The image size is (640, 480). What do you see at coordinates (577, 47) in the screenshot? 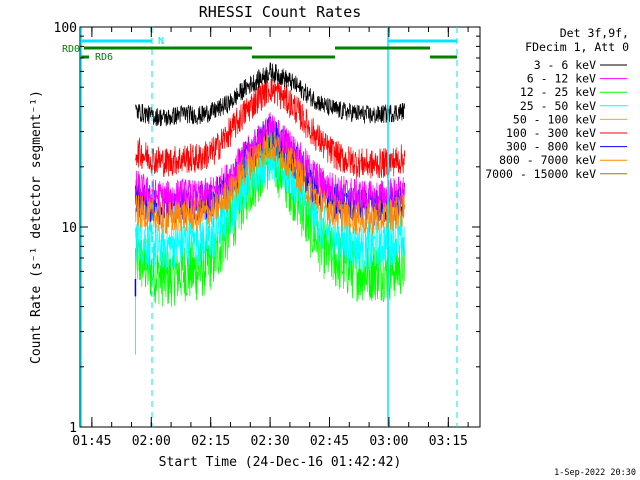
I see `legend-header-2: FDecim 1, Att 0` at bounding box center [577, 47].